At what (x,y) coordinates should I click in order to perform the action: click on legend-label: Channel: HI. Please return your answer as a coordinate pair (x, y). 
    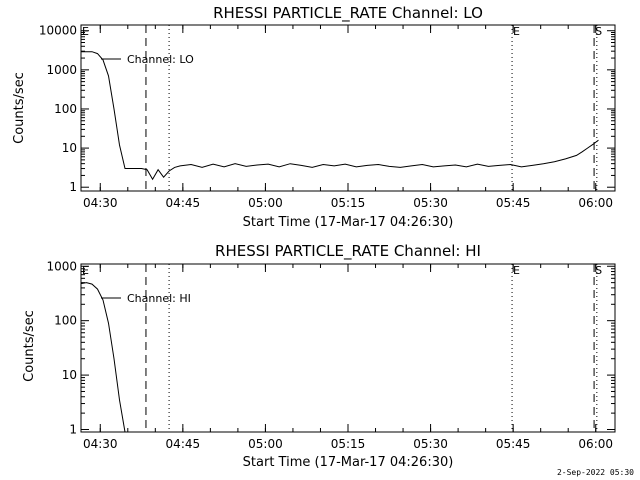
    Looking at the image, I should click on (159, 298).